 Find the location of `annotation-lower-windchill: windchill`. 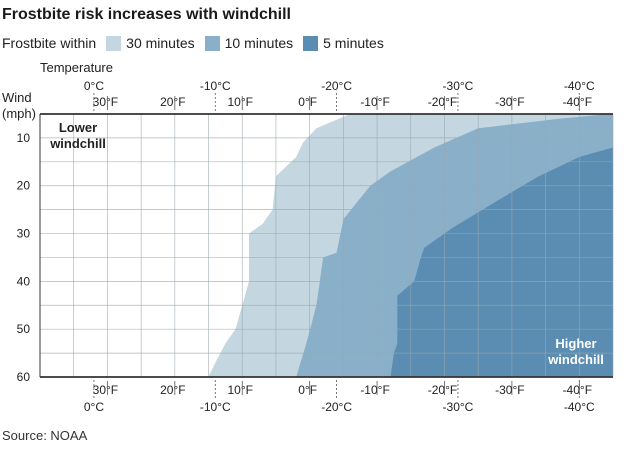

annotation-lower-windchill: windchill is located at coordinates (77, 143).